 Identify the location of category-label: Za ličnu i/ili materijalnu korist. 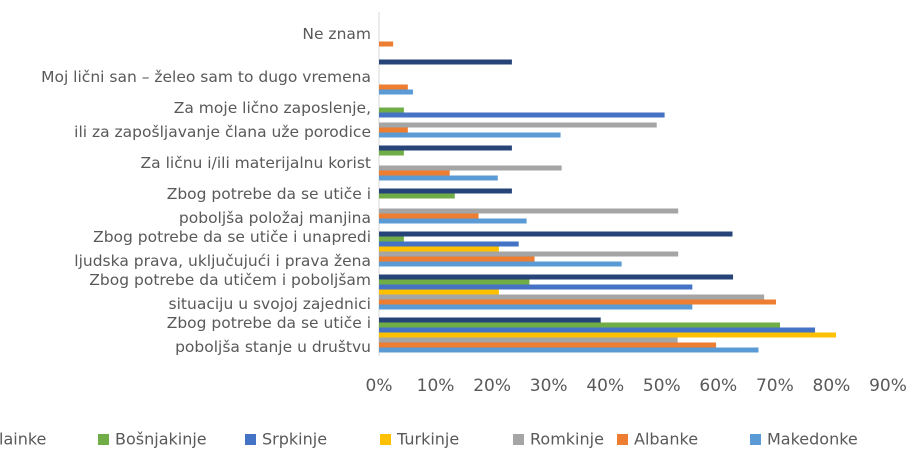
(255, 163).